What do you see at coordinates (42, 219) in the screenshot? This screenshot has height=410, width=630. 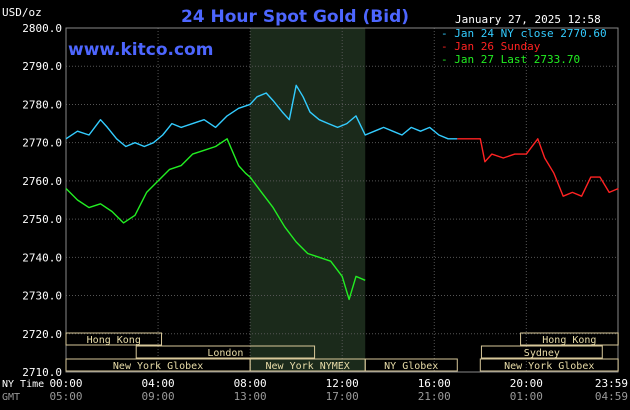 I see `y-tick-label: 2750.0` at bounding box center [42, 219].